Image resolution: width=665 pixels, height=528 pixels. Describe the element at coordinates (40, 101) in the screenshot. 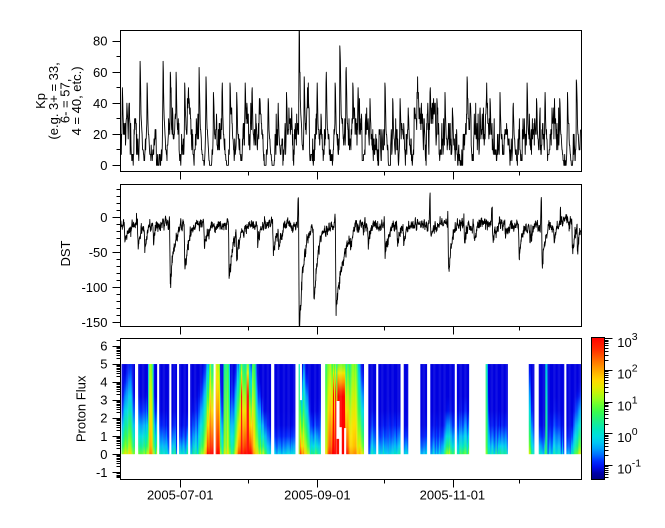

I see `svg-text: Kp` at that location.